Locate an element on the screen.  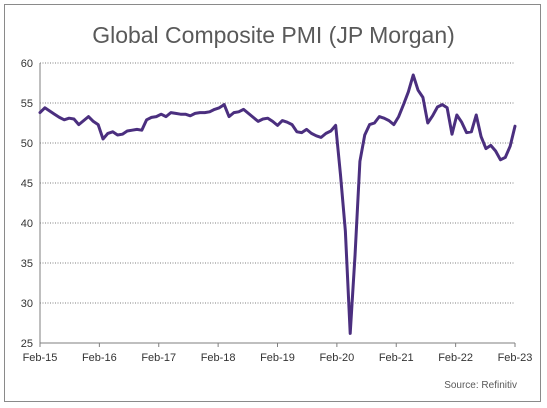
y-tick-label: 25 is located at coordinates (27, 344).